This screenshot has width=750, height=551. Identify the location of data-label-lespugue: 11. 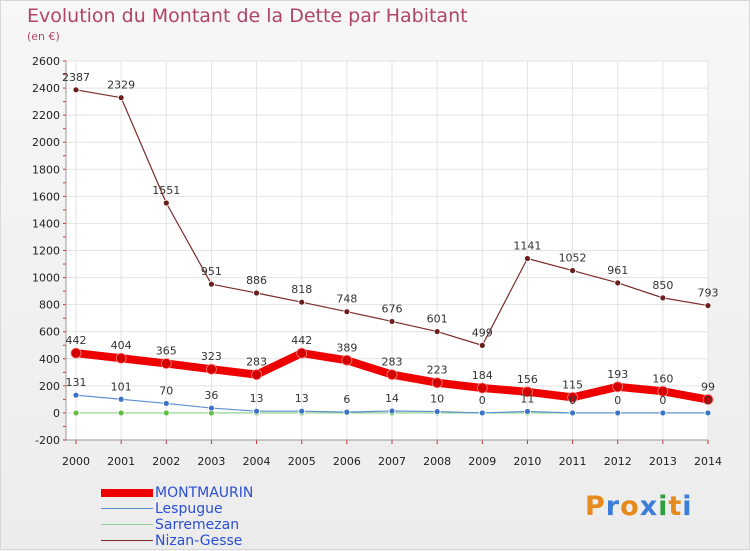
(527, 398).